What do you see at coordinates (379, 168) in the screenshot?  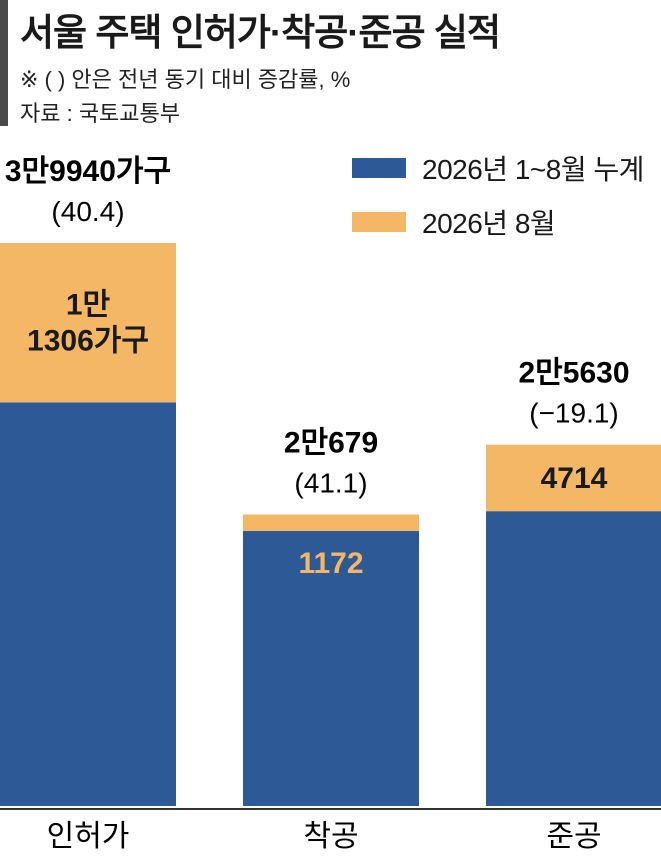 I see `legend-swatch-cumulative` at bounding box center [379, 168].